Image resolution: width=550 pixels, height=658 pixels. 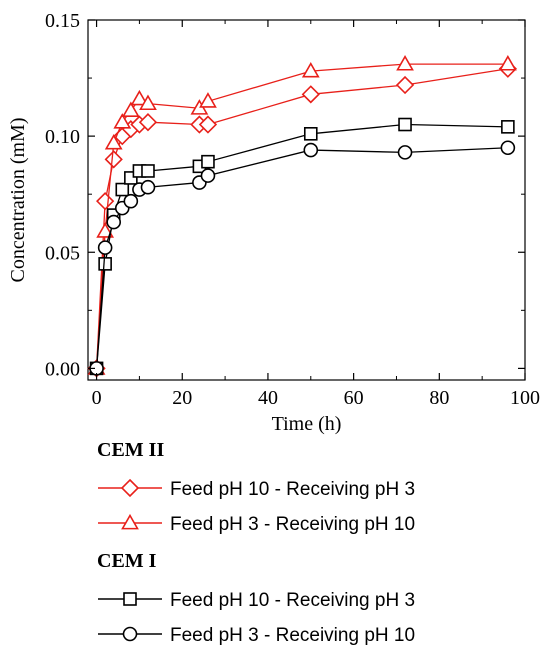 What do you see at coordinates (307, 424) in the screenshot?
I see `x-axis-label: Time (h)` at bounding box center [307, 424].